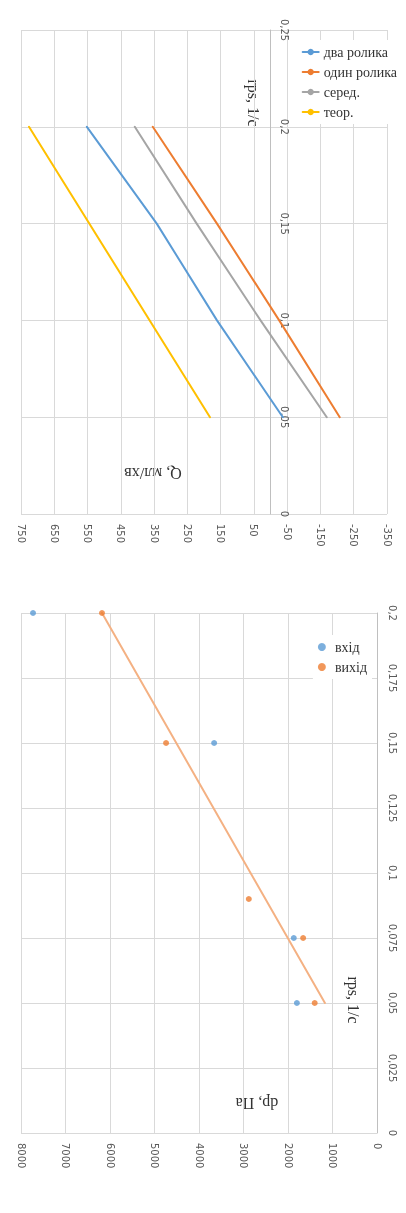 The image size is (406, 1213). What do you see at coordinates (287, 532) in the screenshot?
I see `x-tick-label: -50` at bounding box center [287, 532].